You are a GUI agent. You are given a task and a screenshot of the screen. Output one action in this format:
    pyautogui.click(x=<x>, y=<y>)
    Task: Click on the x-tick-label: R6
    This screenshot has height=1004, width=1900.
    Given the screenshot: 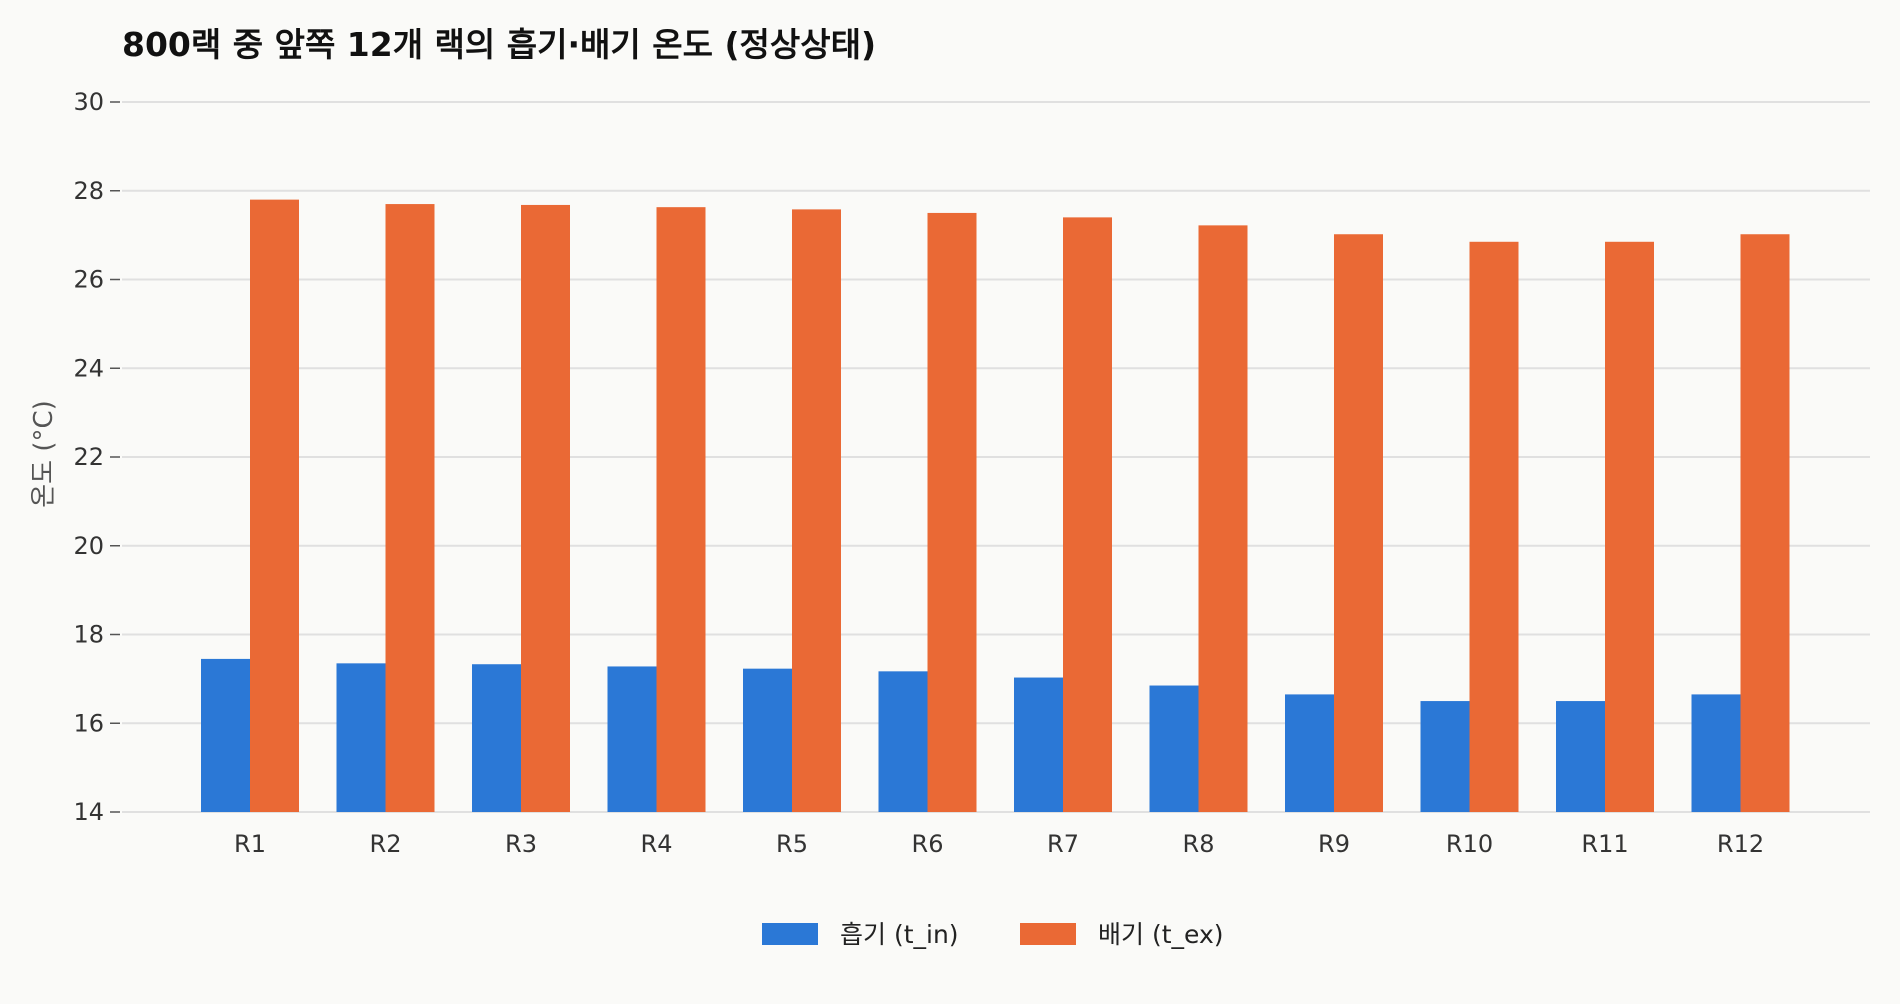 What is the action you would take?
    pyautogui.click(x=928, y=844)
    